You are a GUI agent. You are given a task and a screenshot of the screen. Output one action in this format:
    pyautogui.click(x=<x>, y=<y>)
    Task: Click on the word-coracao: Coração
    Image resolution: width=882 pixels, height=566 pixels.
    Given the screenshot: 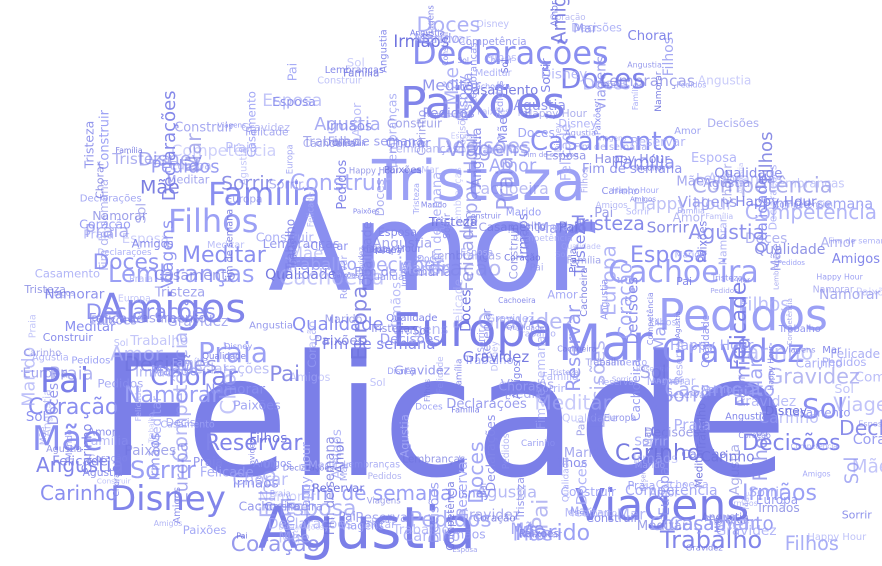 What is the action you would take?
    pyautogui.click(x=73, y=407)
    